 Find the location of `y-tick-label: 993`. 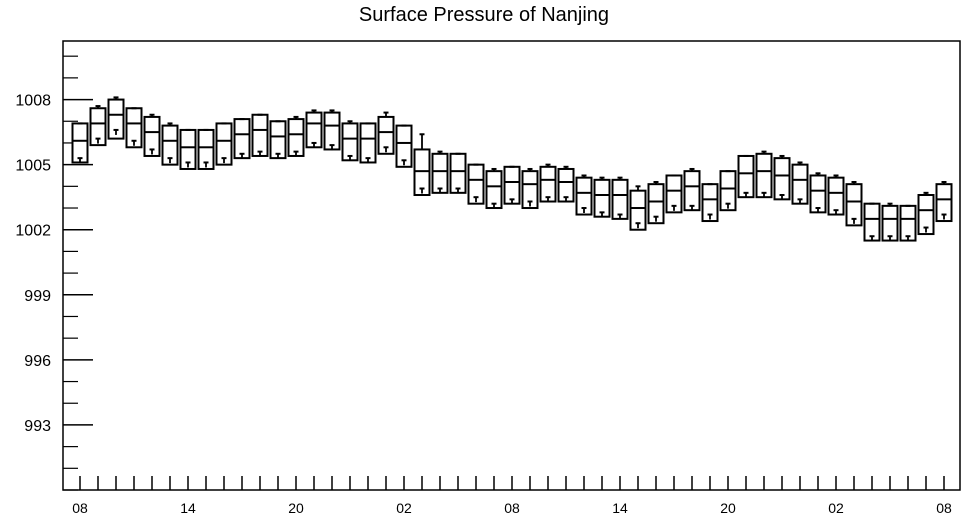

y-tick-label: 993 is located at coordinates (37, 426).